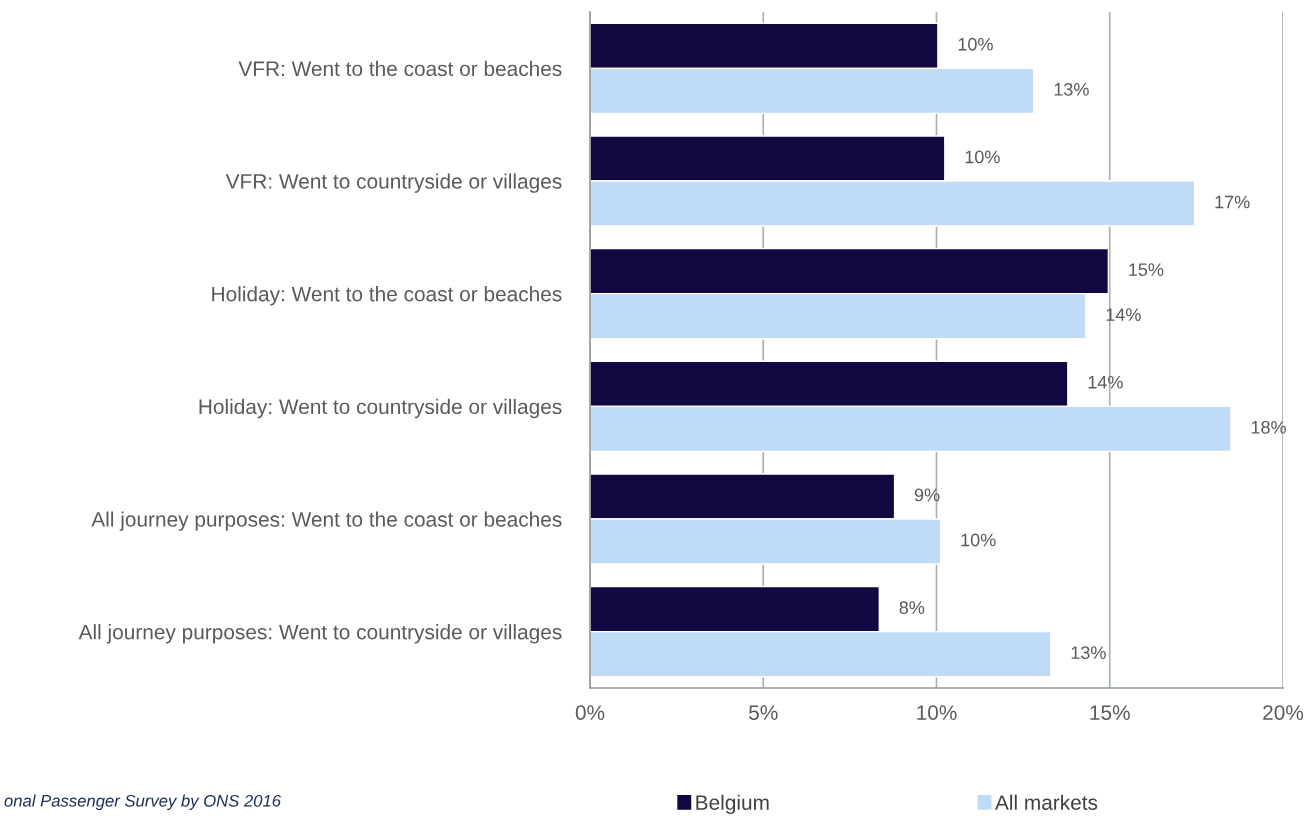 The image size is (1316, 816). What do you see at coordinates (387, 296) in the screenshot?
I see `y-tick-label: Holiday: Went to the coast or beaches` at bounding box center [387, 296].